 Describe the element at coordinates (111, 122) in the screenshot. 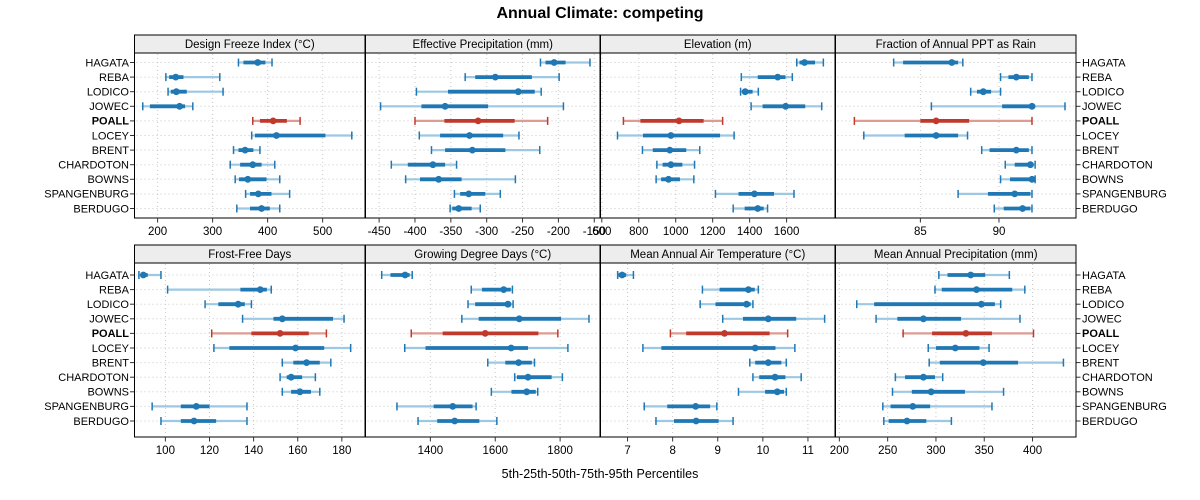

I see `site-label-left: POALL` at that location.